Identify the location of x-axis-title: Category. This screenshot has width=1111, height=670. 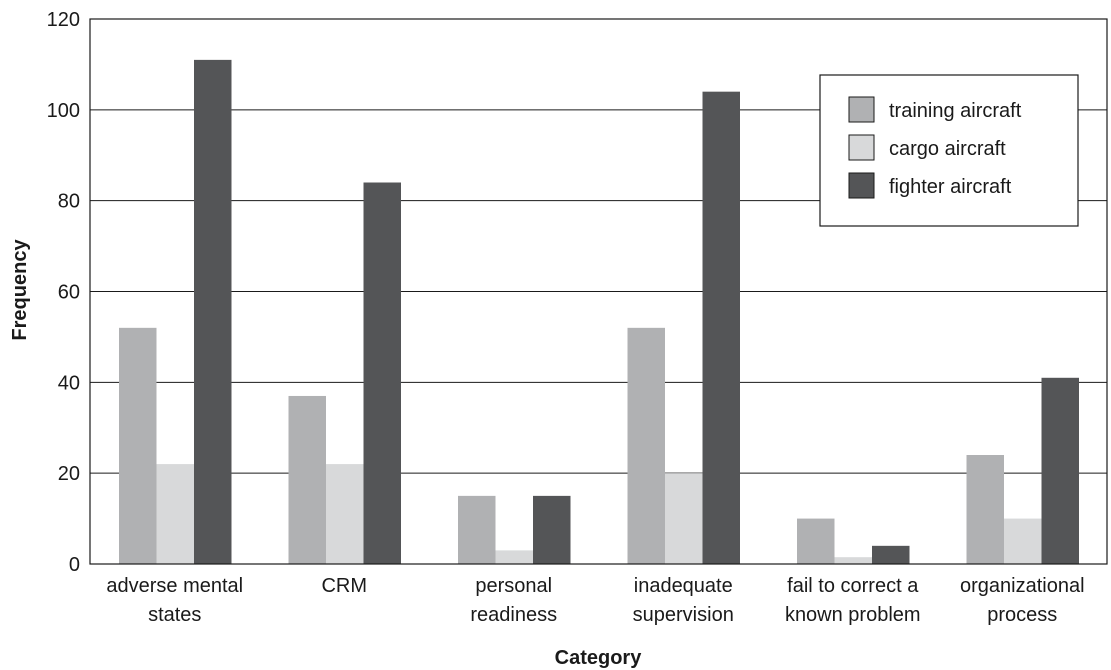
(599, 658).